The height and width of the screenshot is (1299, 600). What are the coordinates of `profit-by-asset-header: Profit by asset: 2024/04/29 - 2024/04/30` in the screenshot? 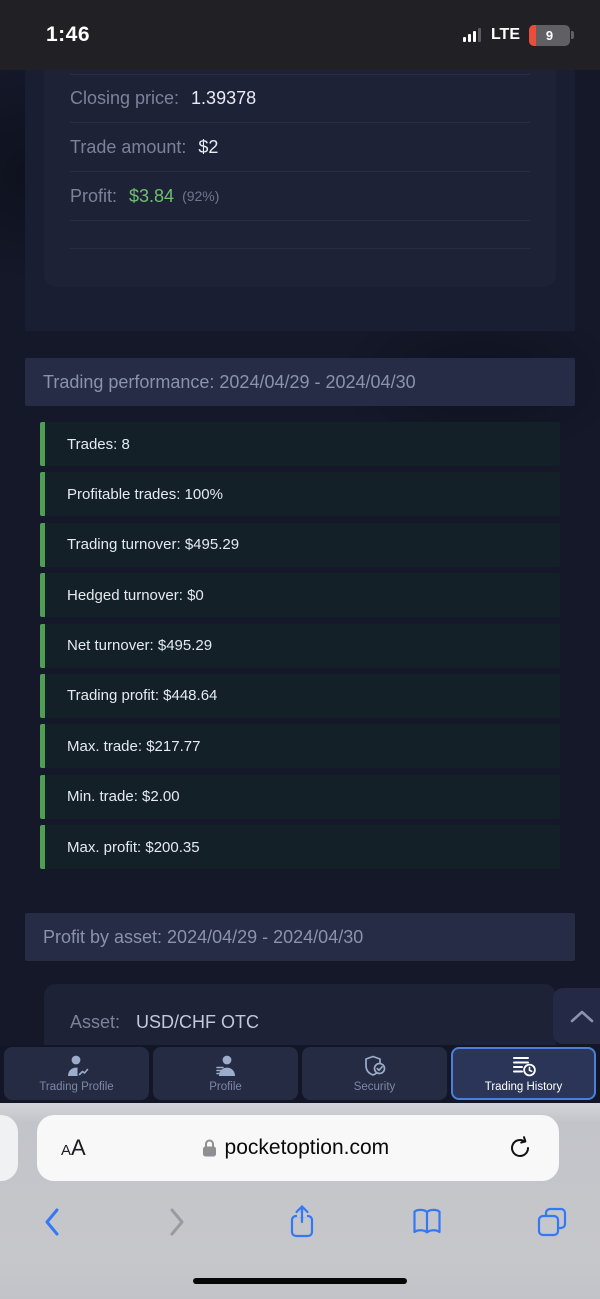 It's located at (300, 937).